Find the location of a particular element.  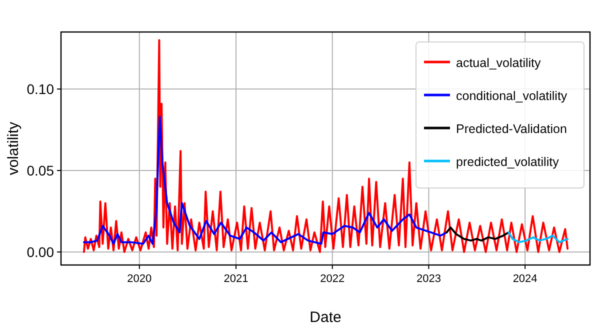

legend-label: actual_volatility is located at coordinates (499, 63).